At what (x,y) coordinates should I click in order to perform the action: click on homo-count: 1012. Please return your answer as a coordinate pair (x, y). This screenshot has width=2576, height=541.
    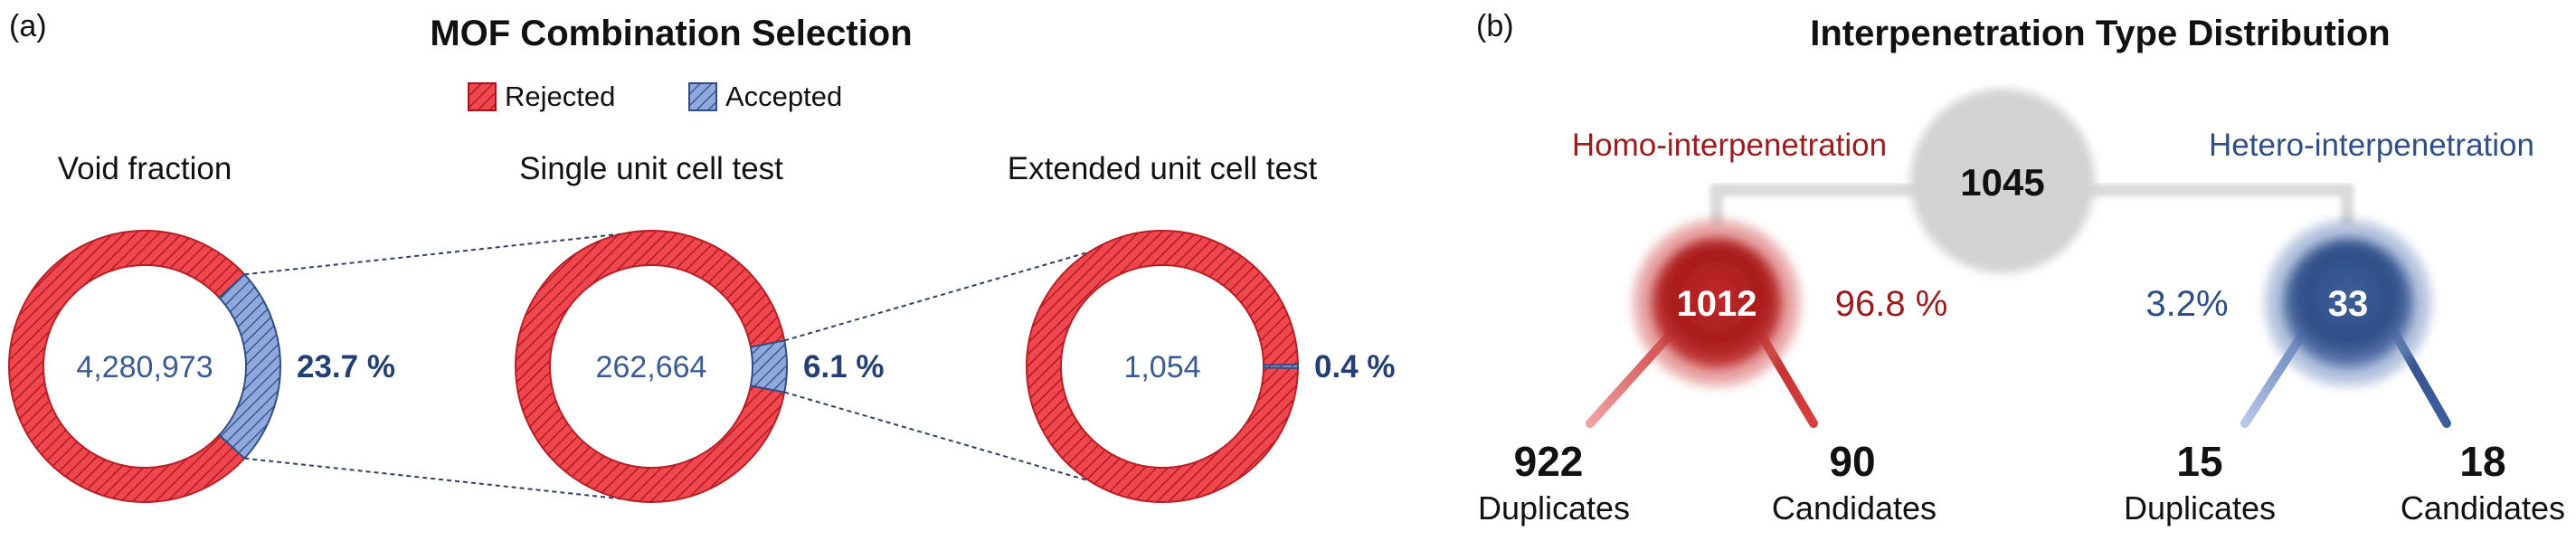
    Looking at the image, I should click on (1717, 304).